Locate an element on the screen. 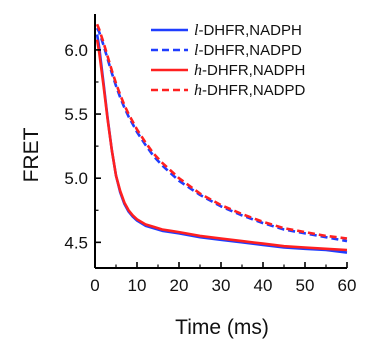  y-tick-label-3: 6.0 is located at coordinates (76, 50).